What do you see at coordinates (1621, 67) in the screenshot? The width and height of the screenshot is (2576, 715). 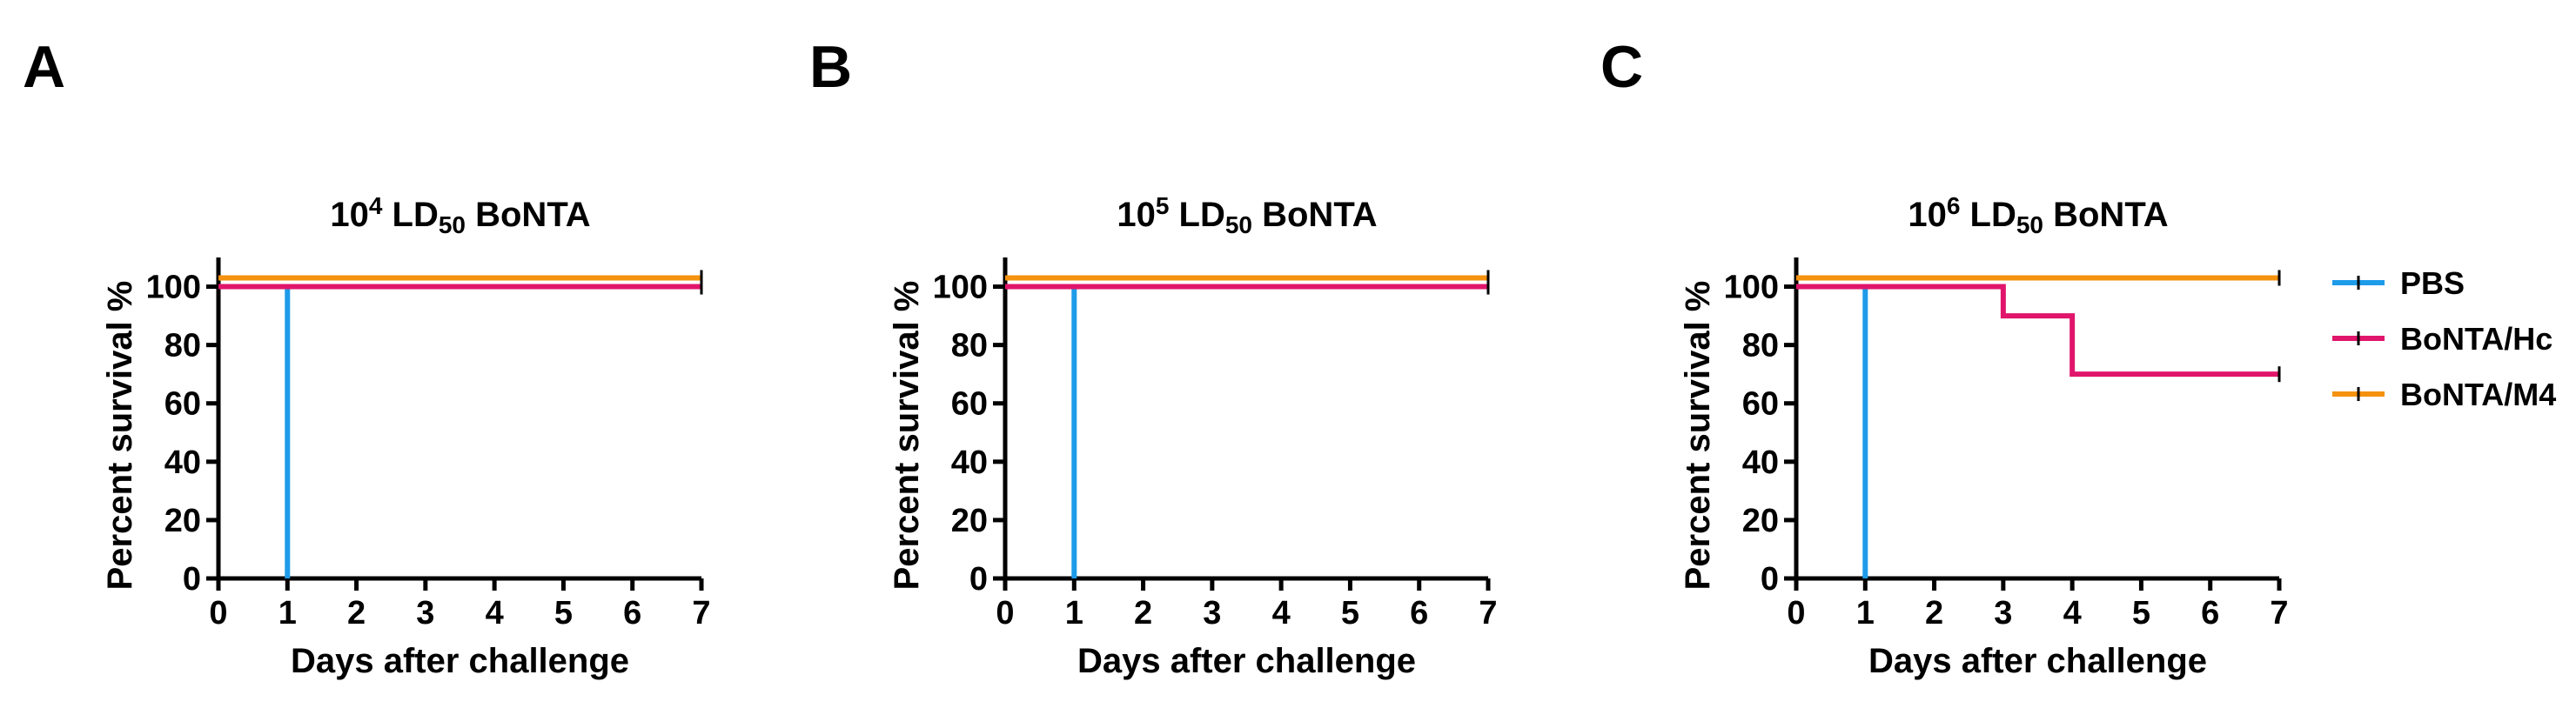 I see `panel-letter: C` at bounding box center [1621, 67].